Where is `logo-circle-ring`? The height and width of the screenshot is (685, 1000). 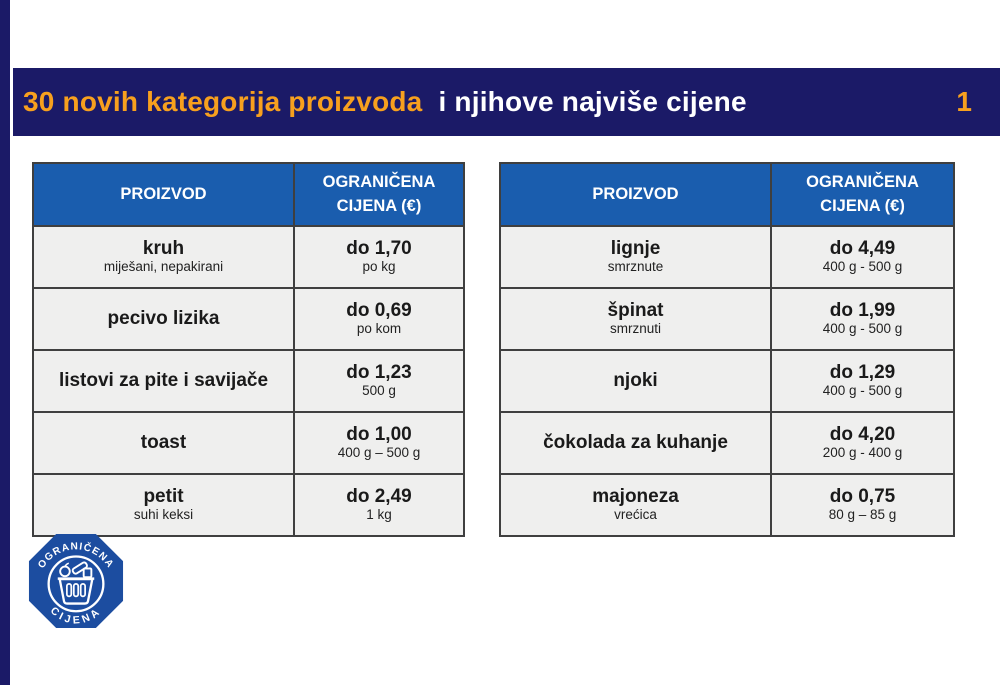
logo-circle-ring is located at coordinates (76, 584).